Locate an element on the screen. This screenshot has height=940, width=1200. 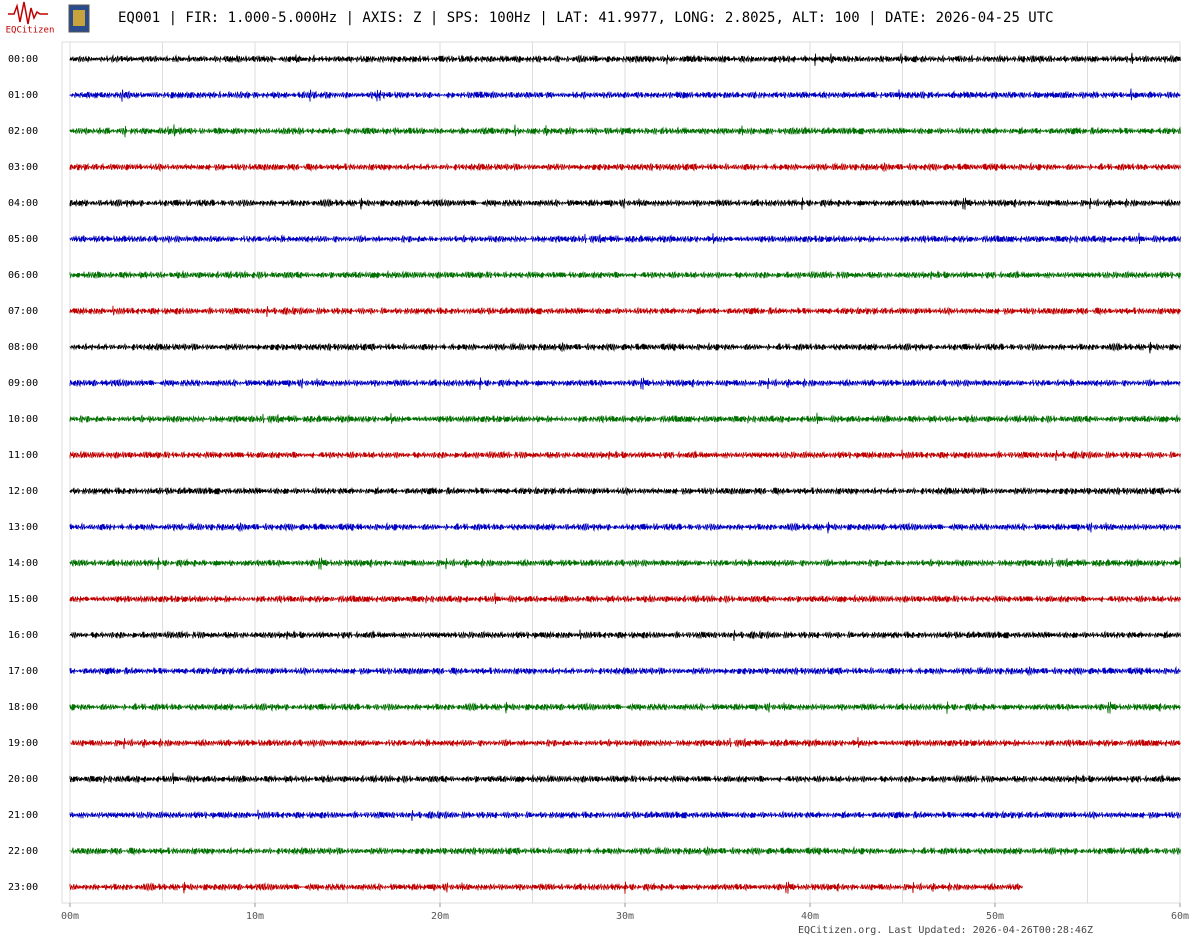
row-label: 23:00 is located at coordinates (23, 887).